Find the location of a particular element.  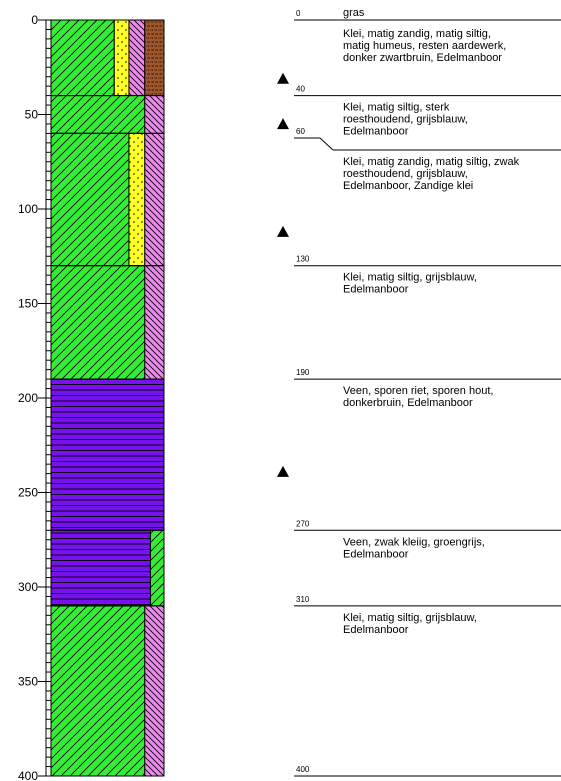

layer-description-line: Veen, sporen riet, sporen hout, is located at coordinates (418, 391).